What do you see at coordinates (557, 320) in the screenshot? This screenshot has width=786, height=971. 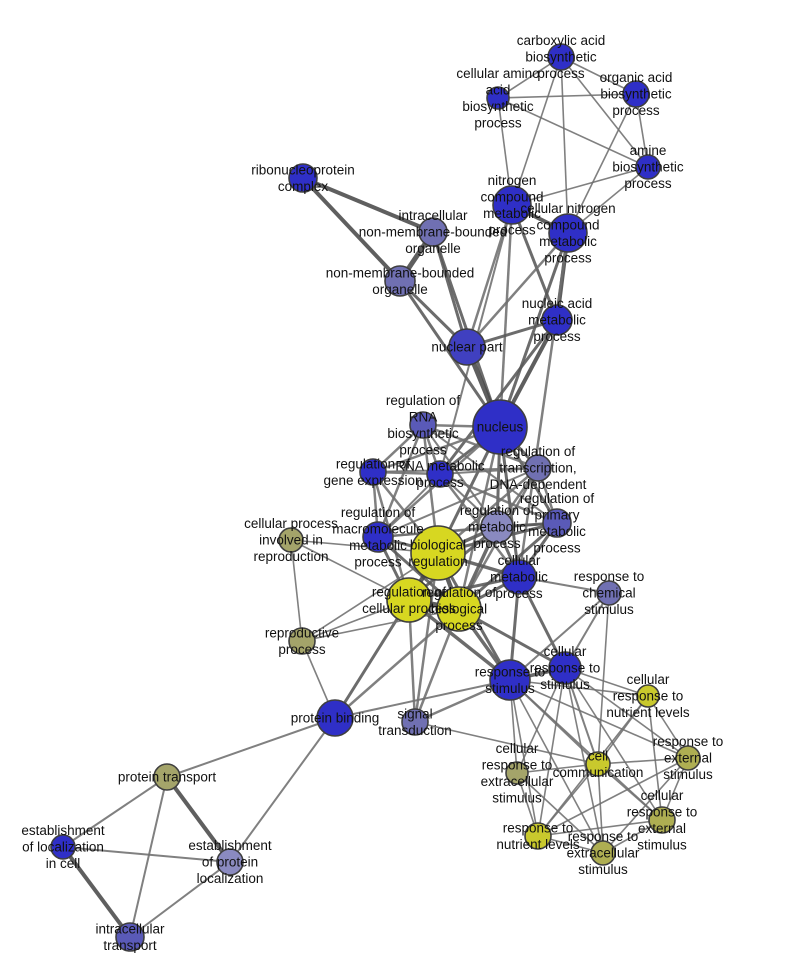 I see `node-nucleic-acid-metabolic-process` at bounding box center [557, 320].